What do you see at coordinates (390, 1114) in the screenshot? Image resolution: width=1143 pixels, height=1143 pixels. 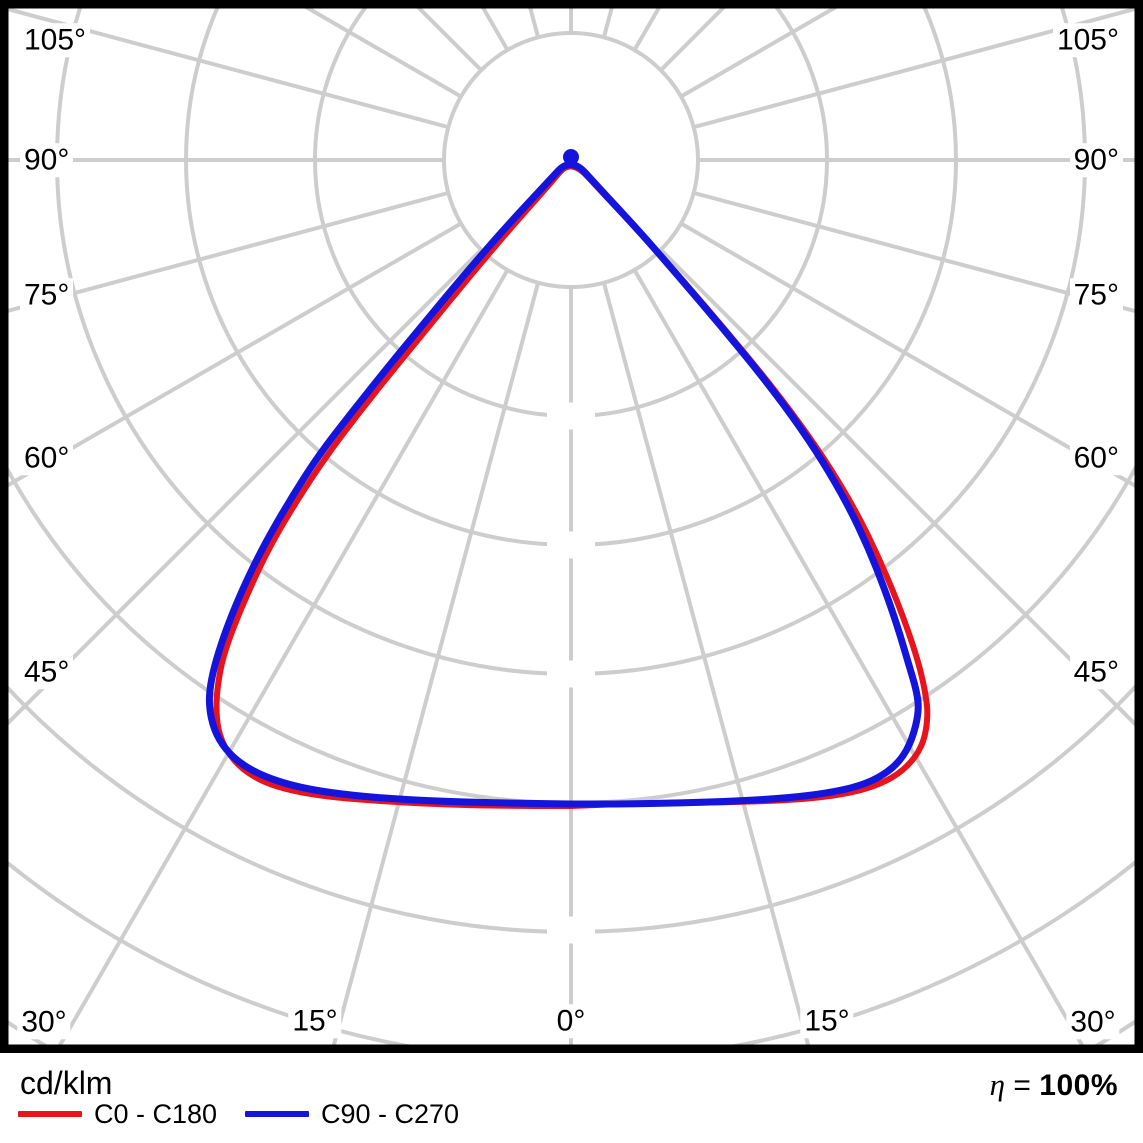 I see `legend-label: C90 - C270` at bounding box center [390, 1114].